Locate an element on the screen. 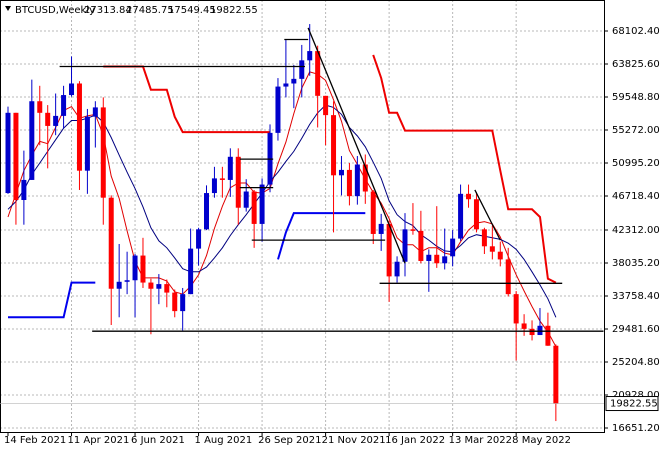 Image resolution: width=660 pixels, height=450 pixels. y-tick-label: 20928.00 is located at coordinates (636, 395).